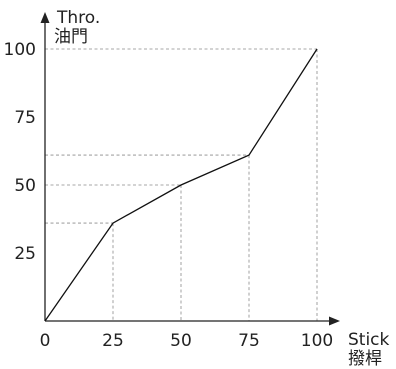 The width and height of the screenshot is (396, 369). What do you see at coordinates (45, 341) in the screenshot?
I see `x-tick-label: 0` at bounding box center [45, 341].